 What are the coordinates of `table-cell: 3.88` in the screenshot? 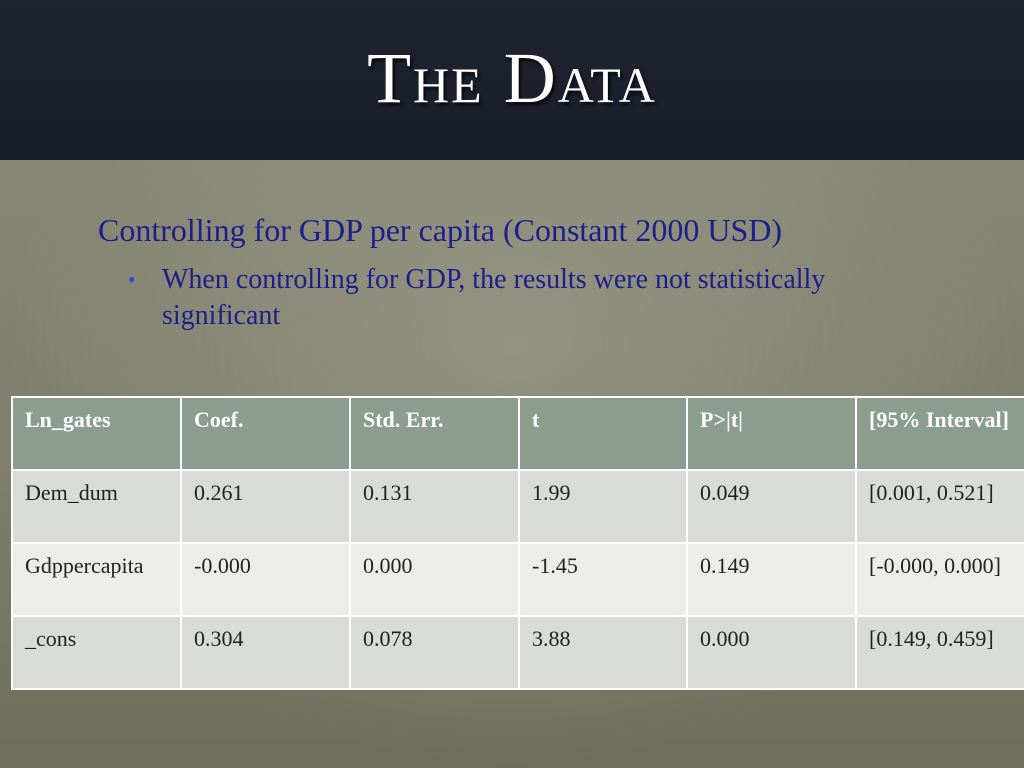 It's located at (603, 652).